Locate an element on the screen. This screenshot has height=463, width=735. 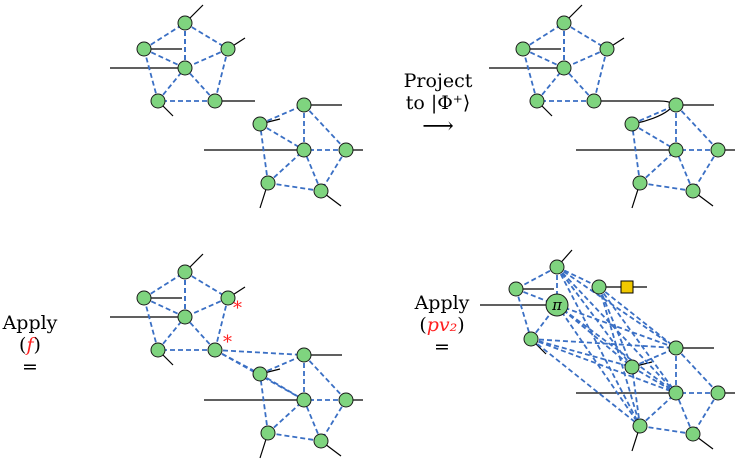
apply-pv-line2: (pv₂) is located at coordinates (442, 325).